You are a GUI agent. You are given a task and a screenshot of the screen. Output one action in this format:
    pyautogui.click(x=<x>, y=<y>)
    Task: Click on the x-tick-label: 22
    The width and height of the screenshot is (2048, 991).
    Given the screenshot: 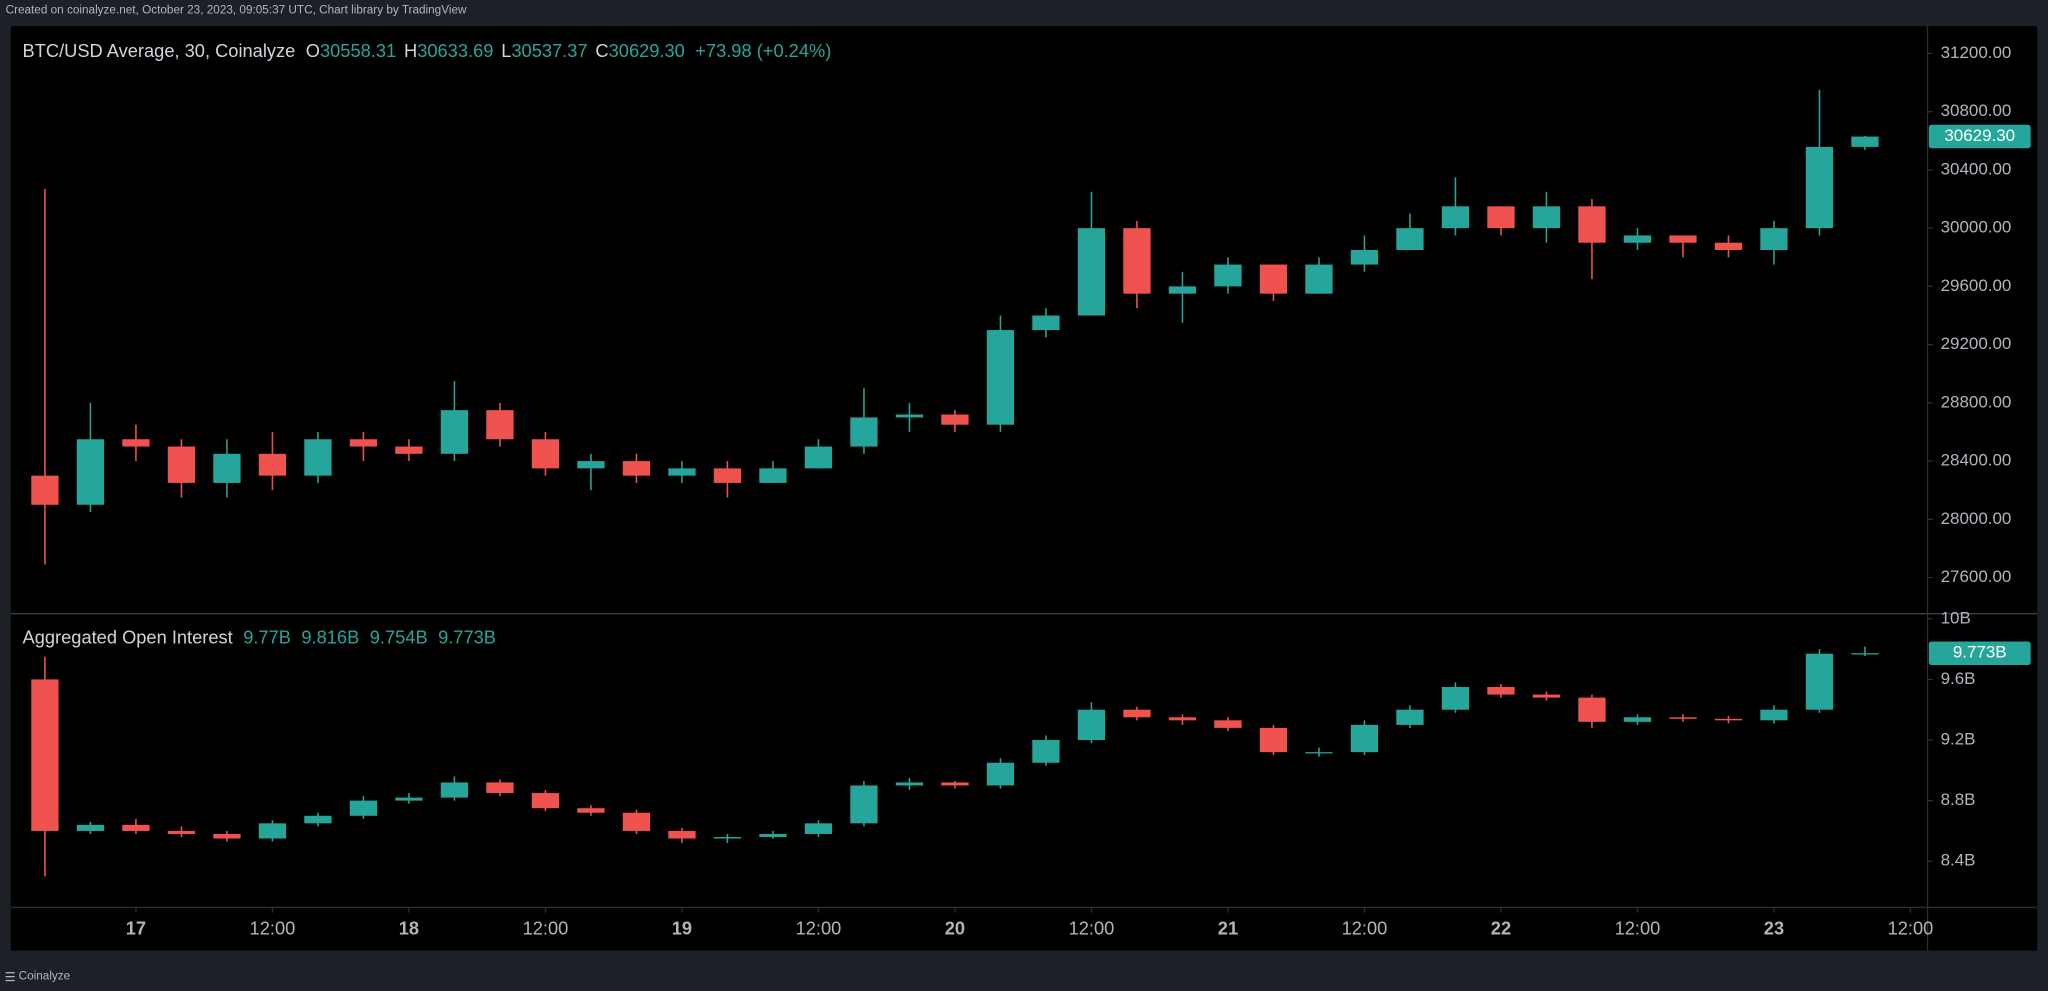 What is the action you would take?
    pyautogui.click(x=1501, y=927)
    